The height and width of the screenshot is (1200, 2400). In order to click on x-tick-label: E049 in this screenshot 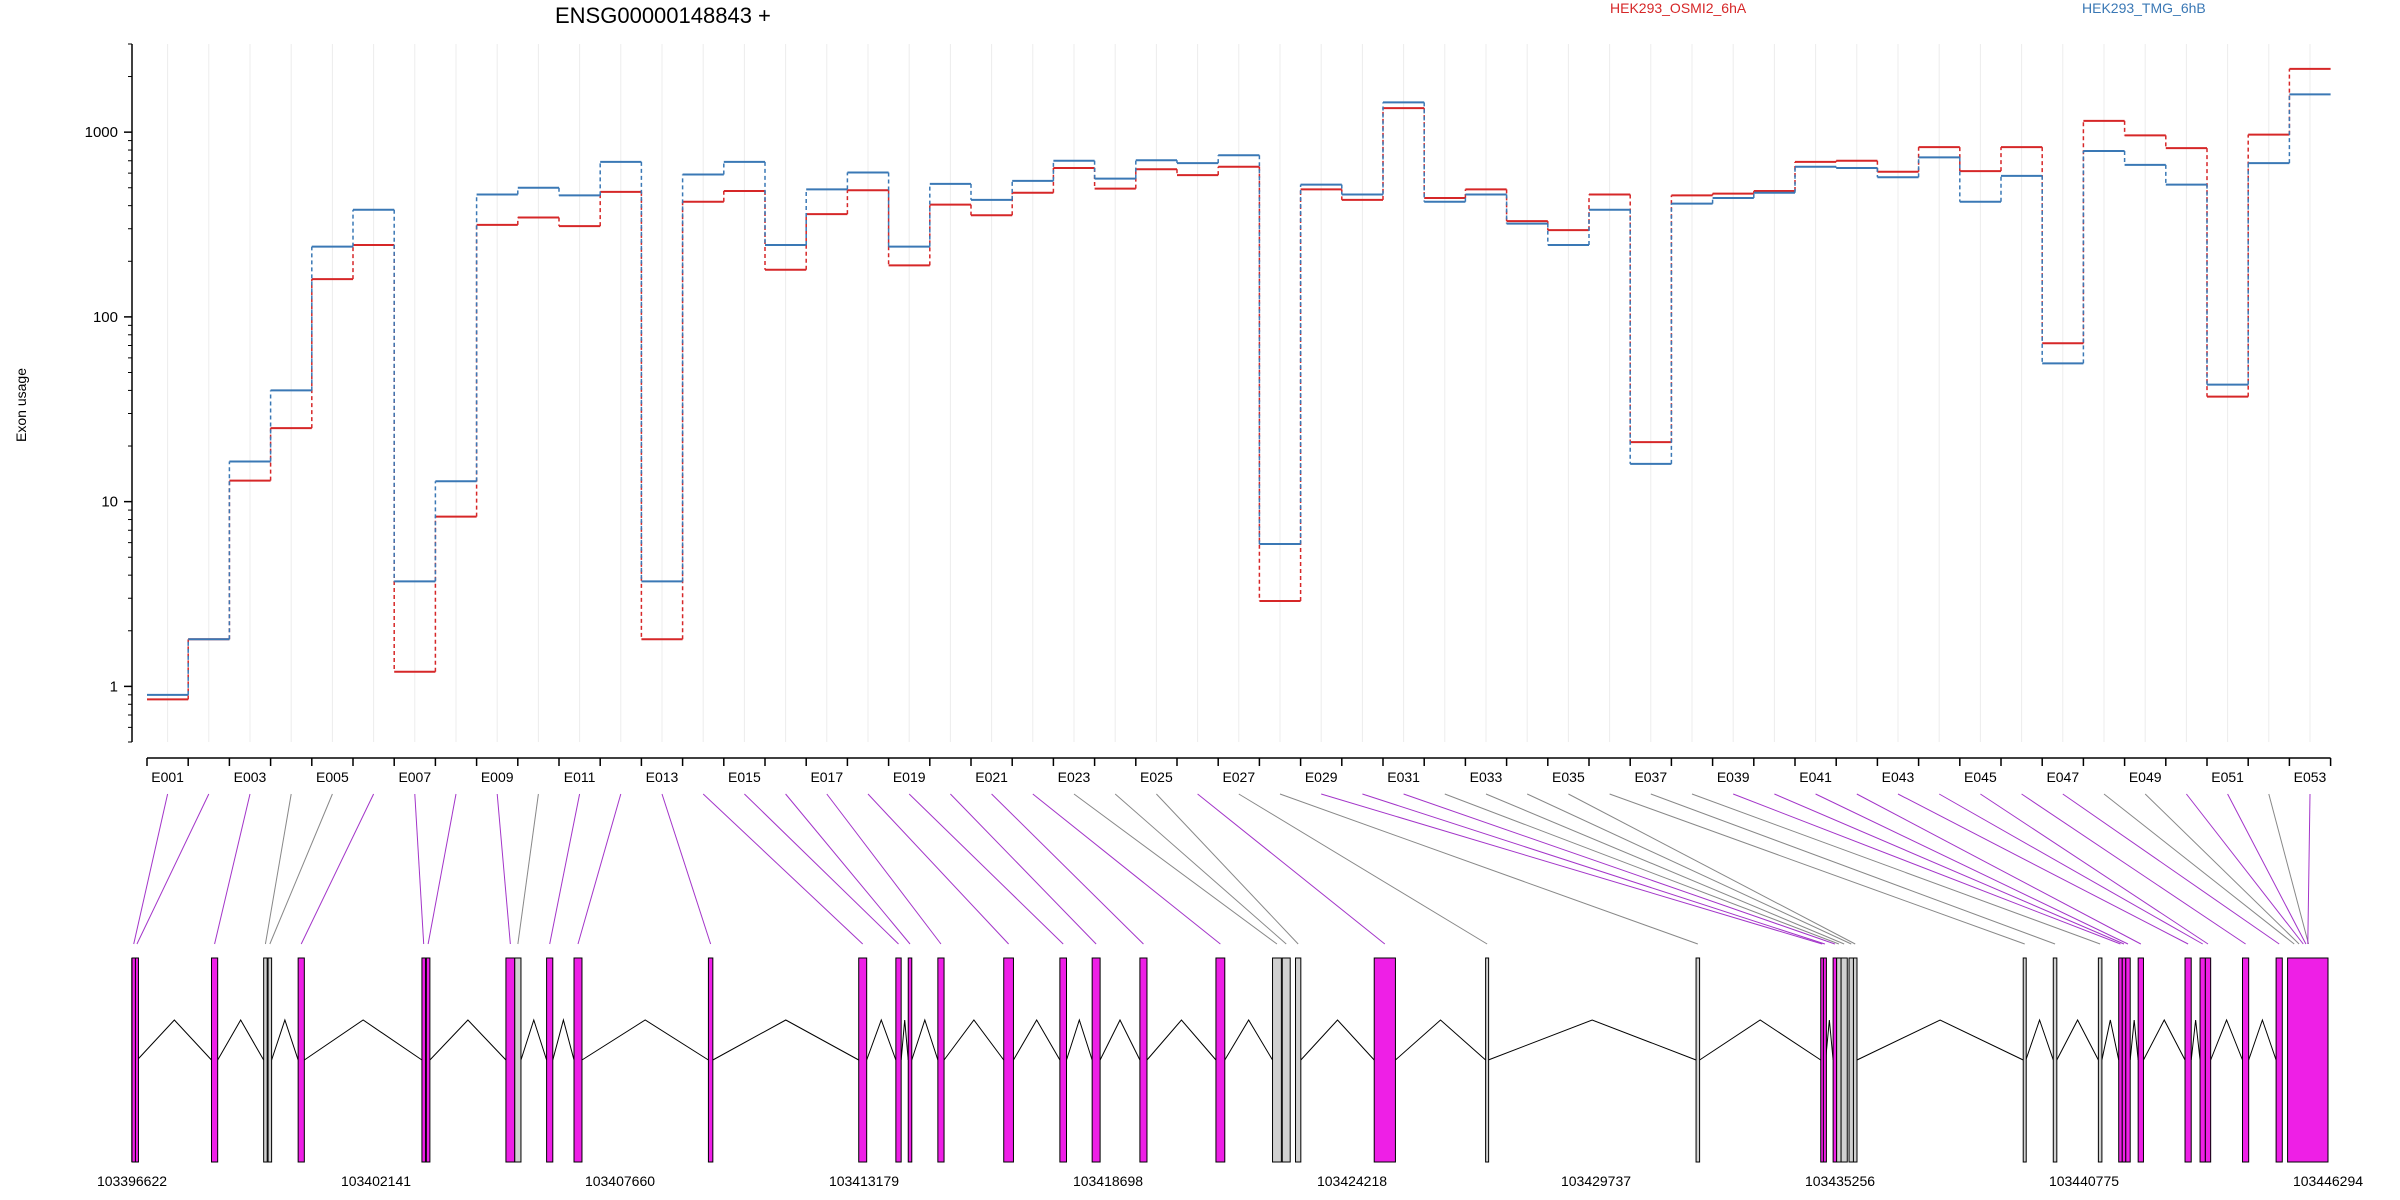, I will do `click(2145, 777)`.